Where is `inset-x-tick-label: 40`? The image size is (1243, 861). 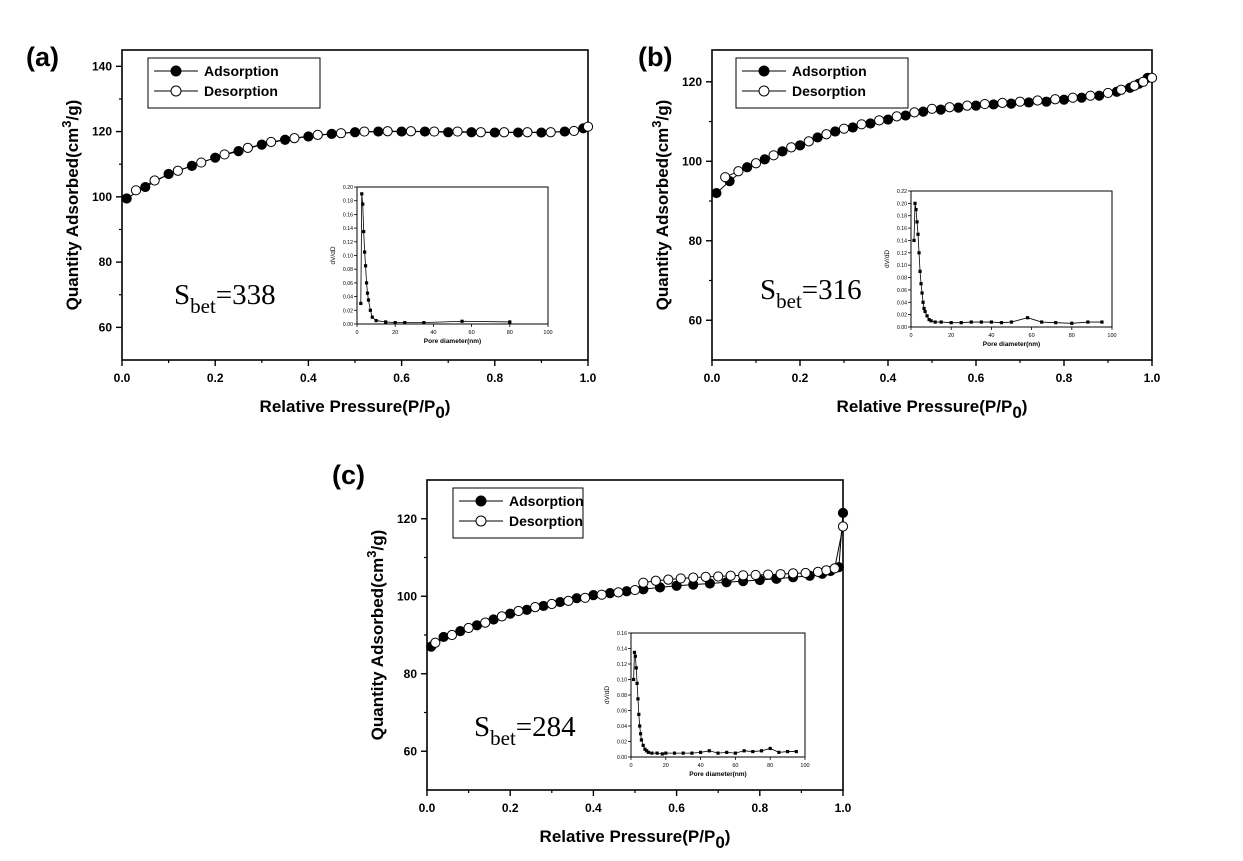
inset-x-tick-label: 40 is located at coordinates (433, 333).